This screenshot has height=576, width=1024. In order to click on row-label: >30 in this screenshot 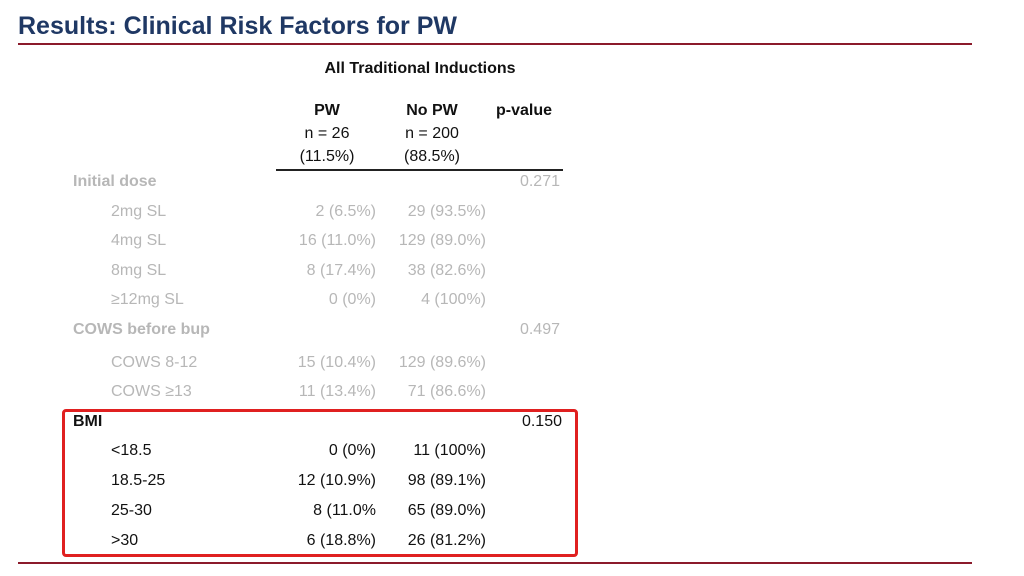, I will do `click(125, 540)`.